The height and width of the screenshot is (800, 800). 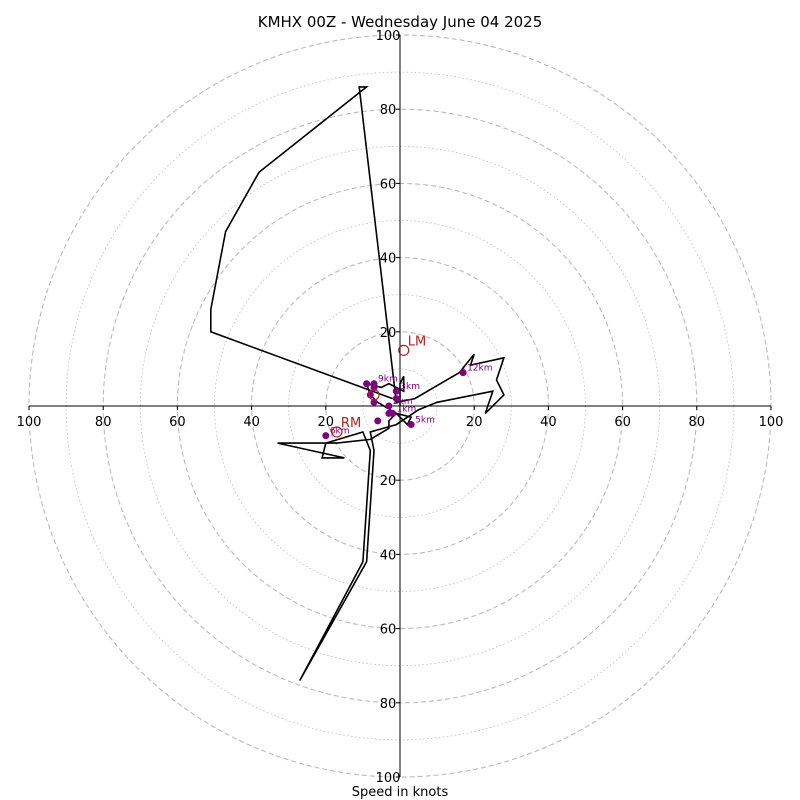 I want to click on height-marker-label: 1km, so click(x=407, y=409).